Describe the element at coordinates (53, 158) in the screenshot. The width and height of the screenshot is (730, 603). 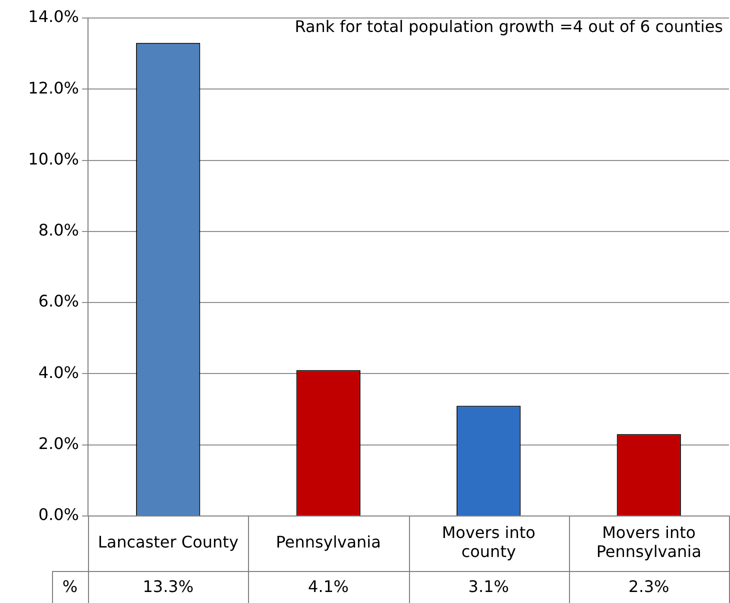
I see `y-tick-label: 10.0%` at that location.